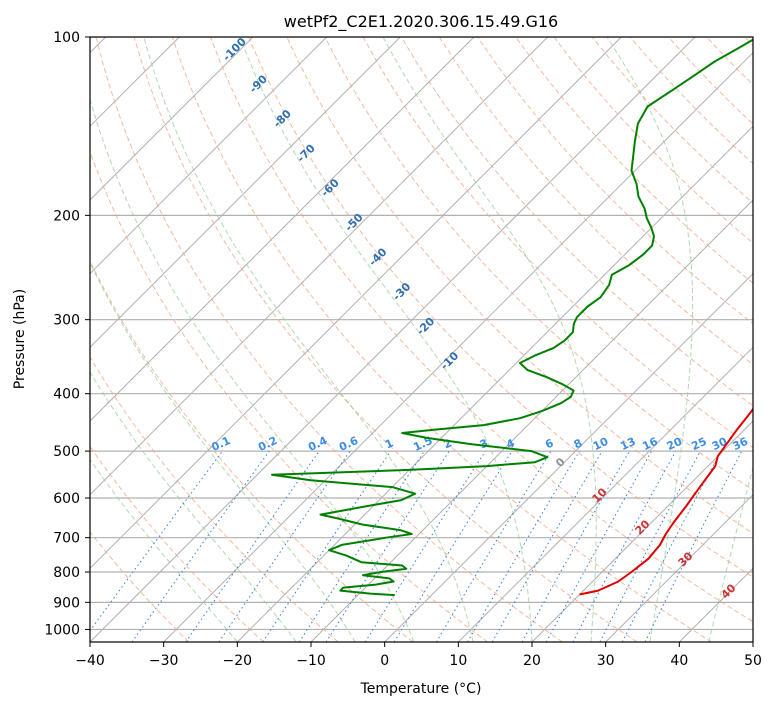  Describe the element at coordinates (20, 339) in the screenshot. I see `y-axis-title: Pressure (hPa)` at that location.